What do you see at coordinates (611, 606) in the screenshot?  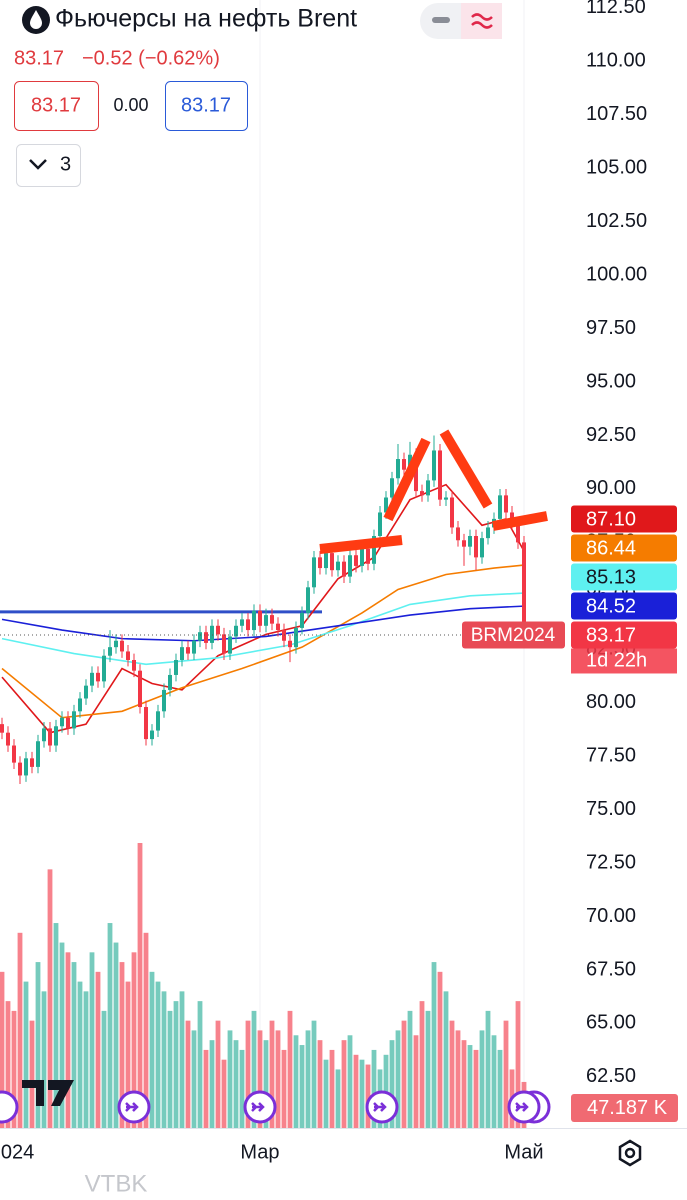 I see `price-tag-label: 84.52` at bounding box center [611, 606].